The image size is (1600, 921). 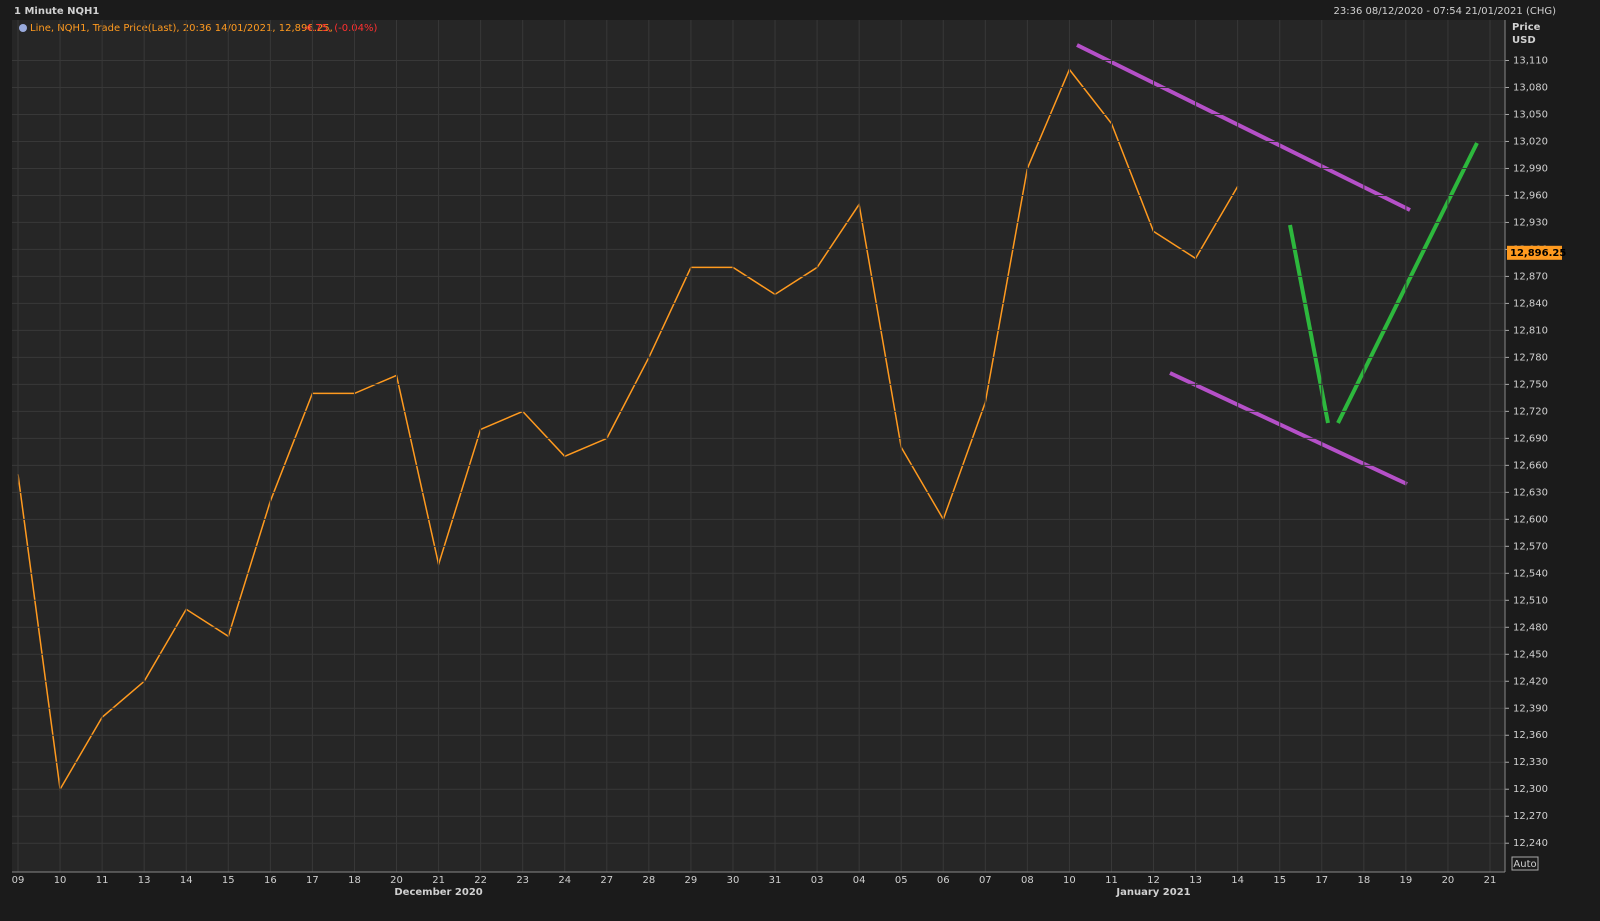 I want to click on title: 1 Minute NQH1, so click(x=56, y=11).